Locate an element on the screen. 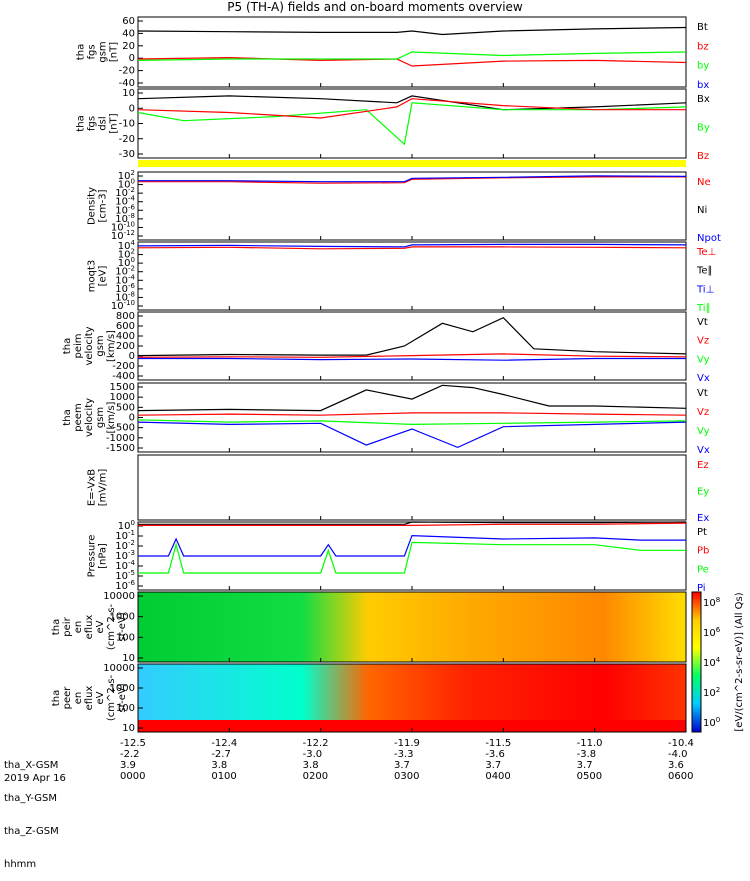 This screenshot has width=750, height=881. legend-entry: Ne is located at coordinates (704, 182).